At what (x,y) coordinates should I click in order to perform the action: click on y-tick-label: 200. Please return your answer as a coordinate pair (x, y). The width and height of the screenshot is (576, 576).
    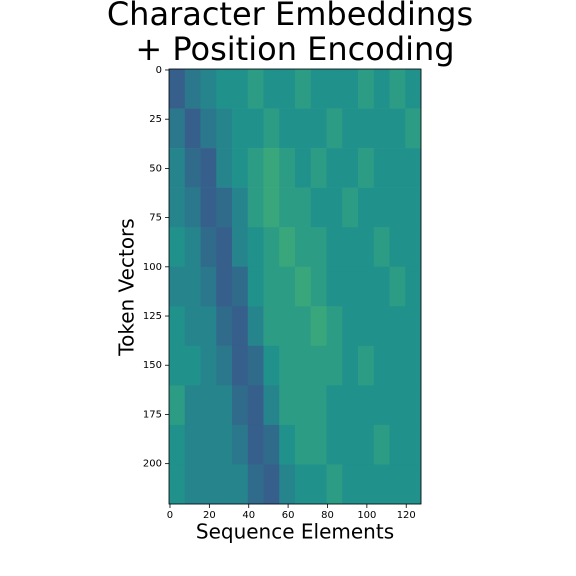
    Looking at the image, I should click on (152, 464).